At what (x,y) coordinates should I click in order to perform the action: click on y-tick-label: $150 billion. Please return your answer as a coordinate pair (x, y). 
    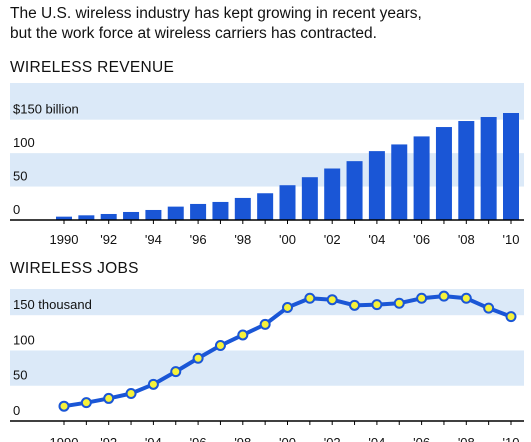
    Looking at the image, I should click on (46, 109).